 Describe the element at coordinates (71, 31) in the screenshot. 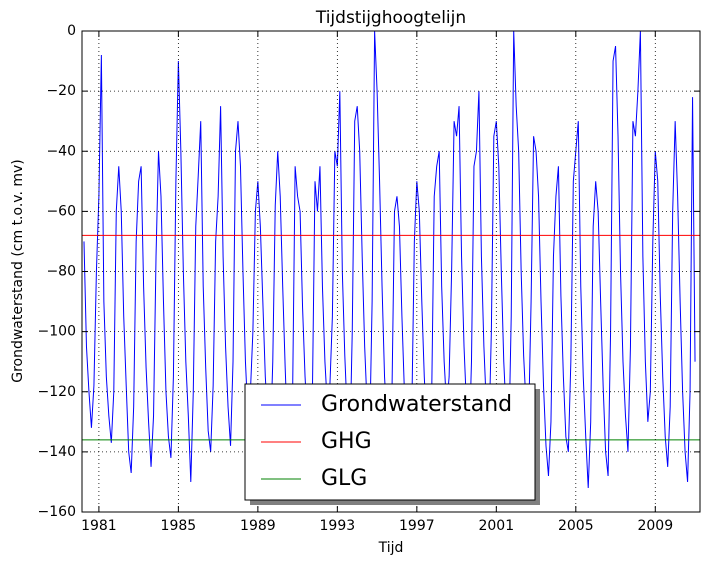

I see `y-tick-label: 0` at that location.